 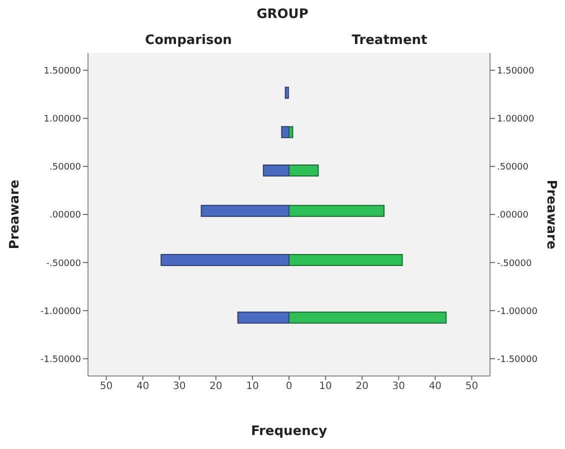 What do you see at coordinates (289, 386) in the screenshot?
I see `x-tick-label: 0` at bounding box center [289, 386].